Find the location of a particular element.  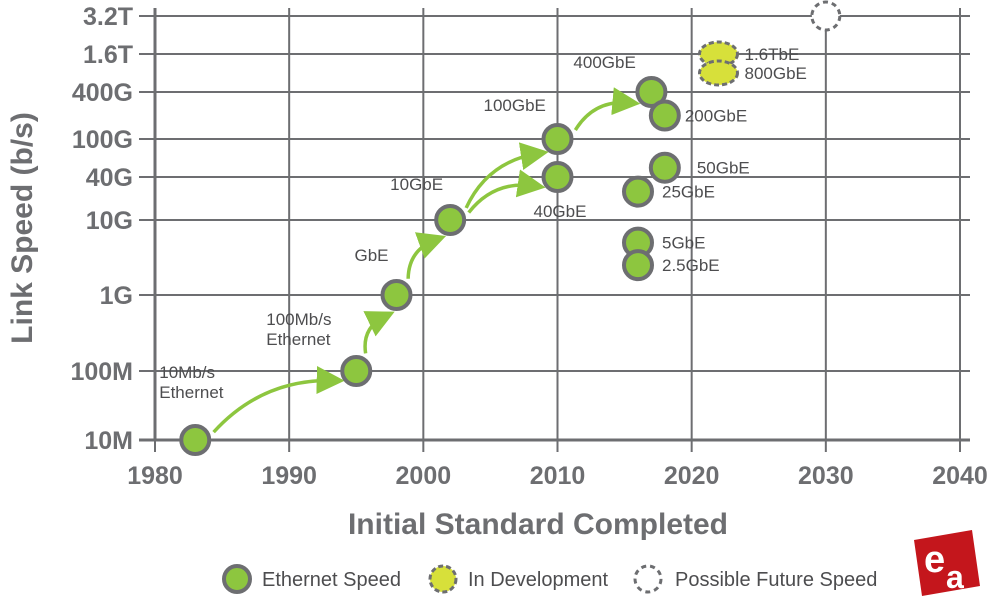

point-label: GbE is located at coordinates (372, 255).